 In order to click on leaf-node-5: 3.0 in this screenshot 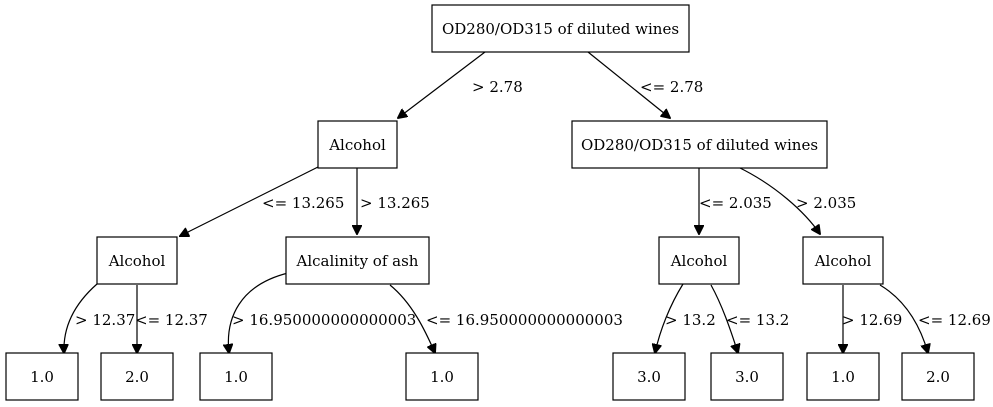, I will do `click(649, 376)`.